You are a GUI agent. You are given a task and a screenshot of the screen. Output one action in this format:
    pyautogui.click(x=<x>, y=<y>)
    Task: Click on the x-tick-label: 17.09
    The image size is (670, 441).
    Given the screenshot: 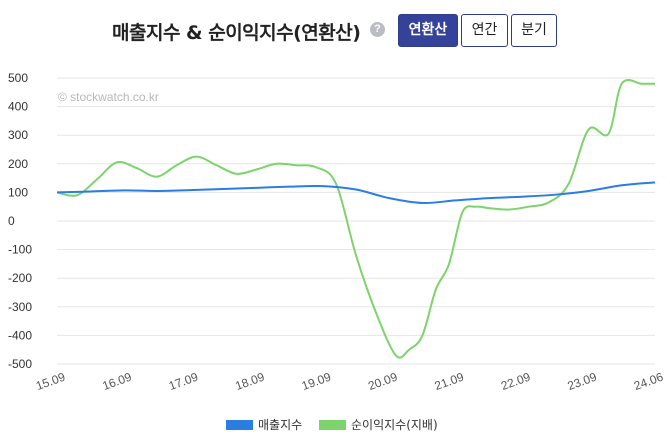 What is the action you would take?
    pyautogui.click(x=183, y=382)
    